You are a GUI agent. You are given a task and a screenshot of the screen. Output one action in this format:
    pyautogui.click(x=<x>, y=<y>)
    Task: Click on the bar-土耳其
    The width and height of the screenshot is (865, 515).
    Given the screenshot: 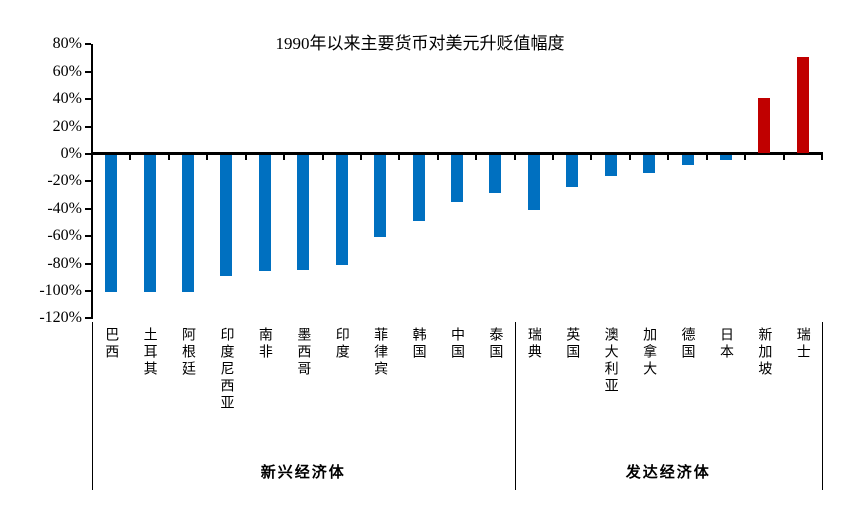 What is the action you would take?
    pyautogui.click(x=149, y=223)
    